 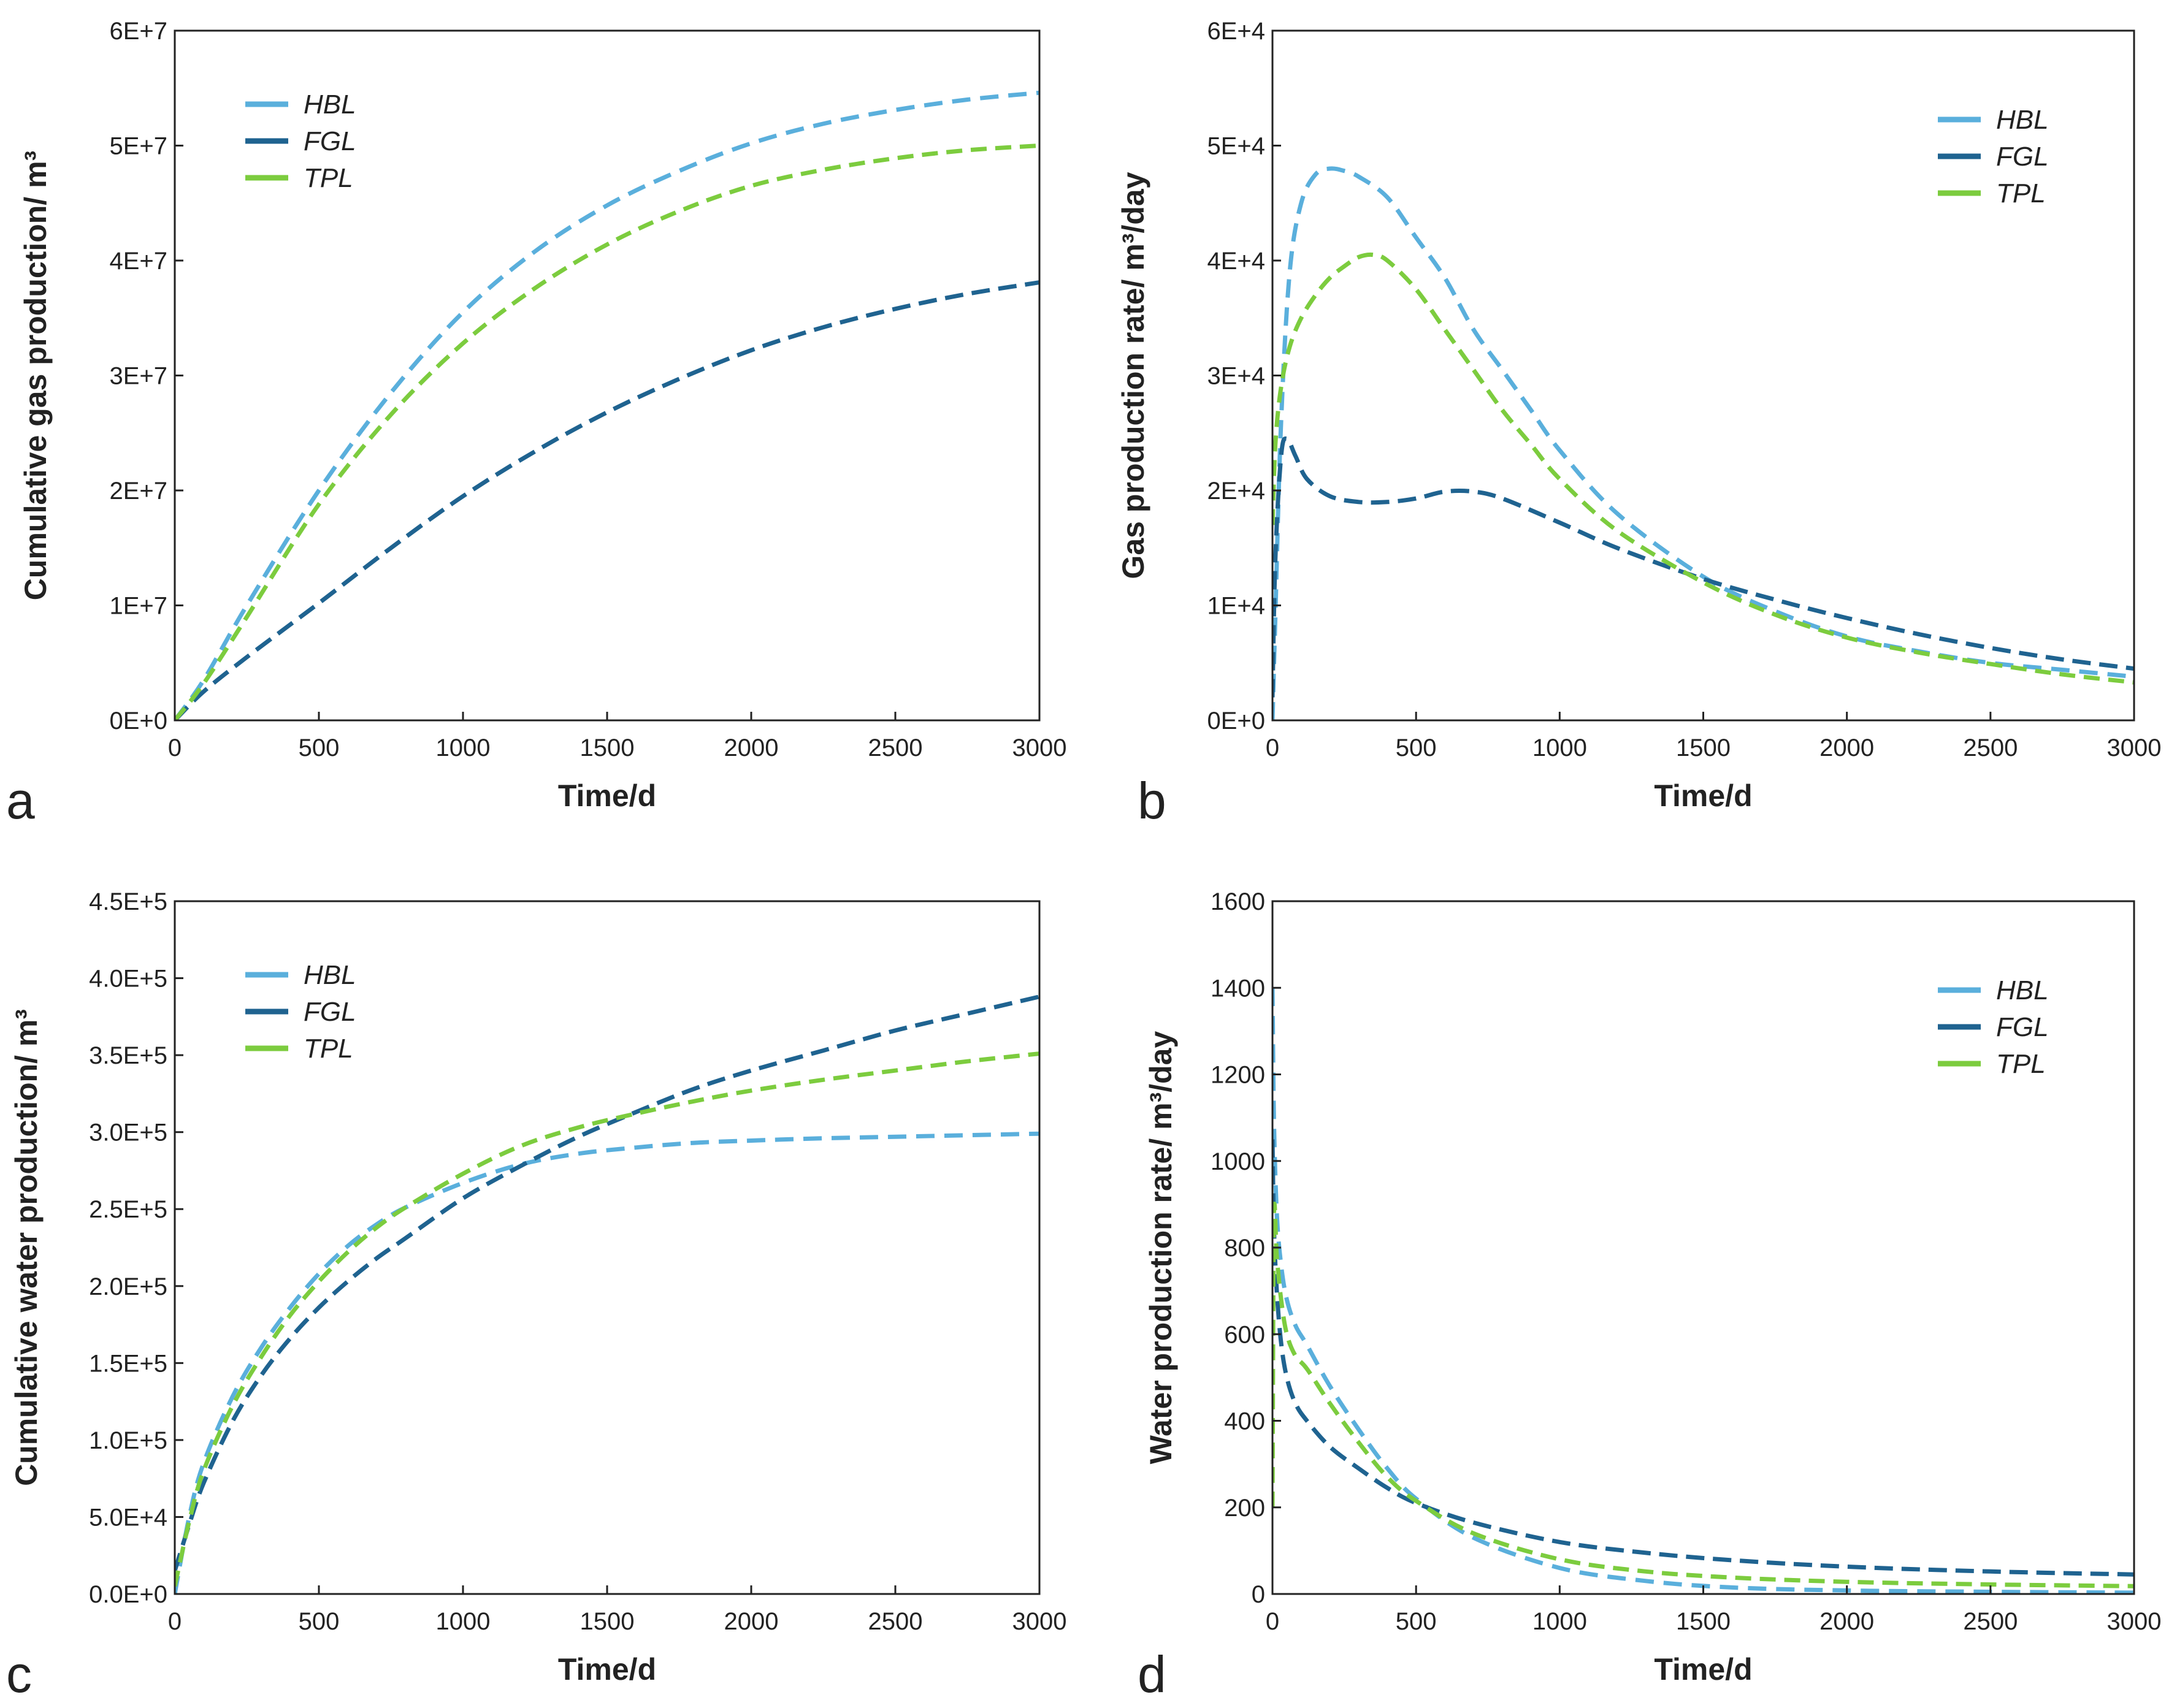 What do you see at coordinates (1245, 1248) in the screenshot?
I see `y-tick-label: 800` at bounding box center [1245, 1248].